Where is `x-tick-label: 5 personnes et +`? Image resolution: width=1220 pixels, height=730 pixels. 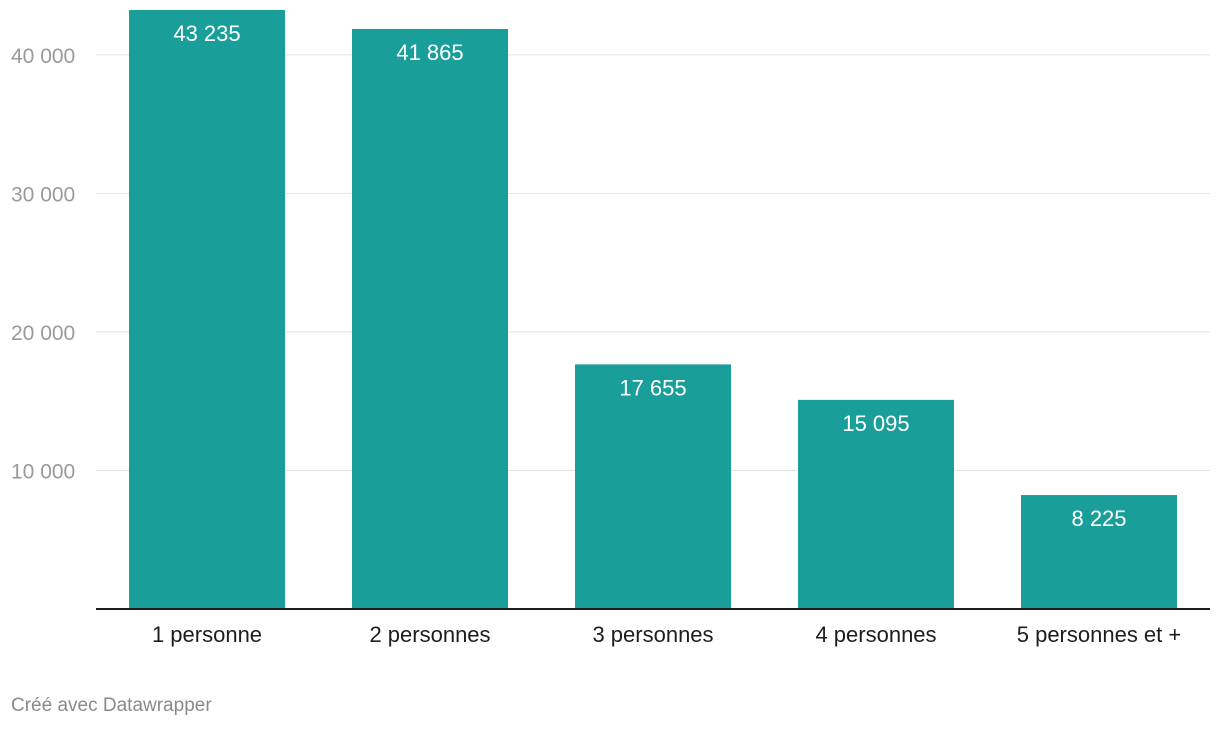
x-tick-label: 5 personnes et + is located at coordinates (1099, 634).